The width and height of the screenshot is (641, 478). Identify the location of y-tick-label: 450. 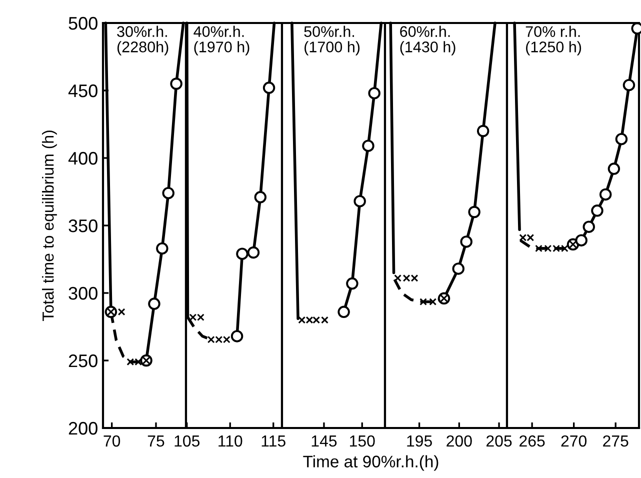
(83, 91).